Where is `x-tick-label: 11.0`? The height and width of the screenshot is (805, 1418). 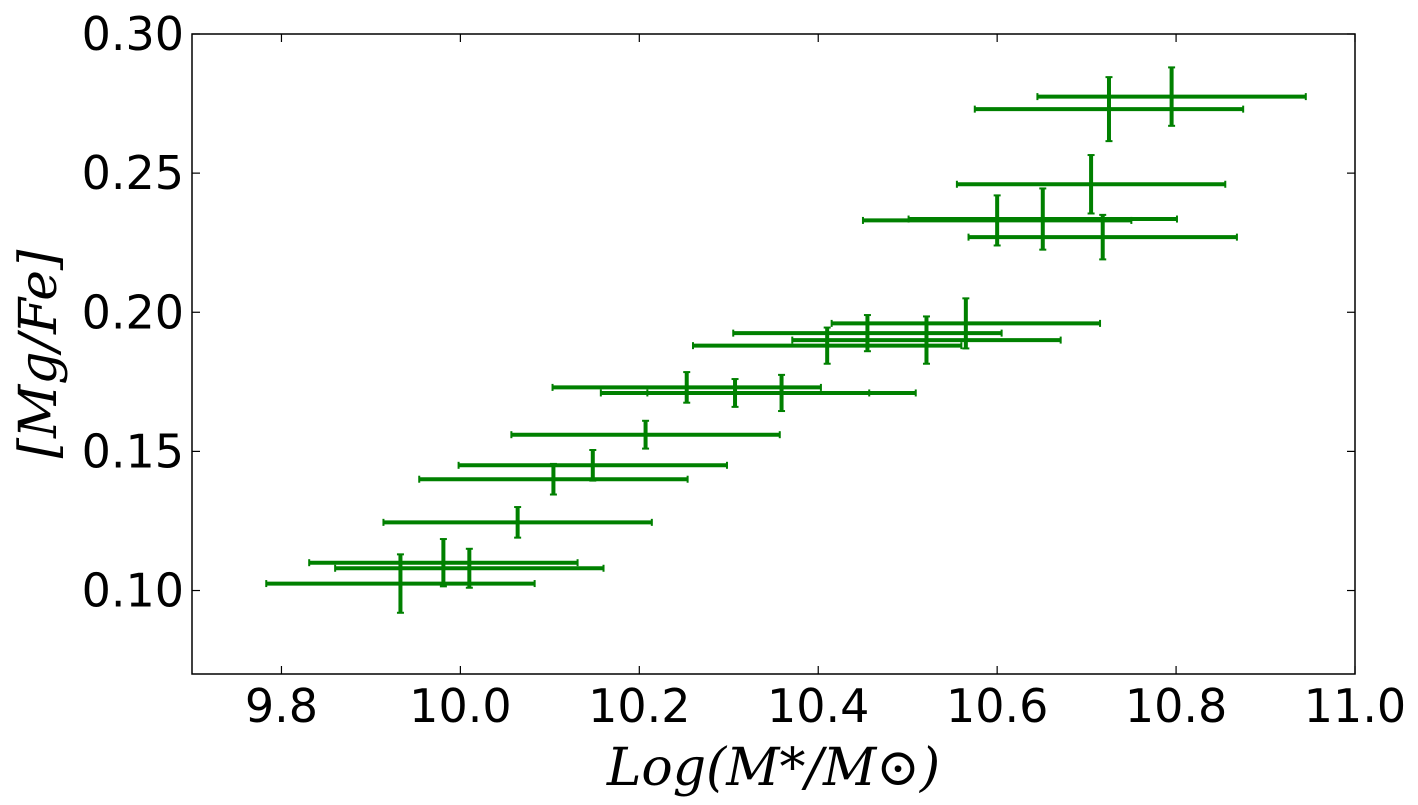 x-tick-label: 11.0 is located at coordinates (1355, 706).